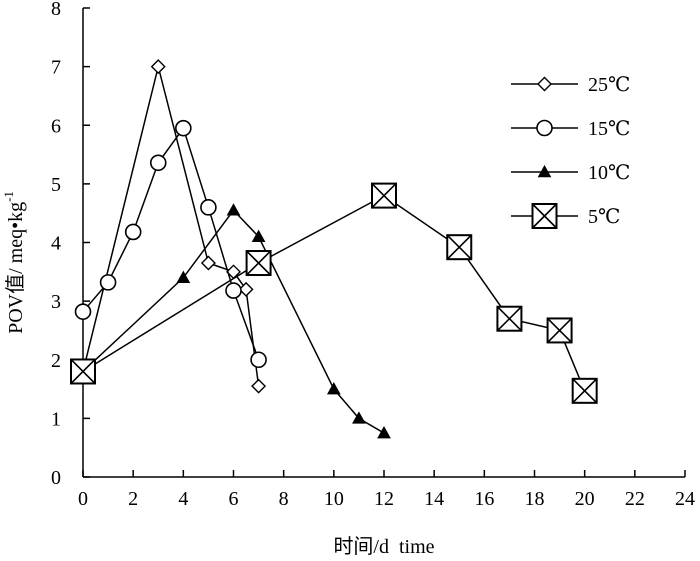 The image size is (700, 561). I want to click on y-tick-label: 0, so click(56, 478).